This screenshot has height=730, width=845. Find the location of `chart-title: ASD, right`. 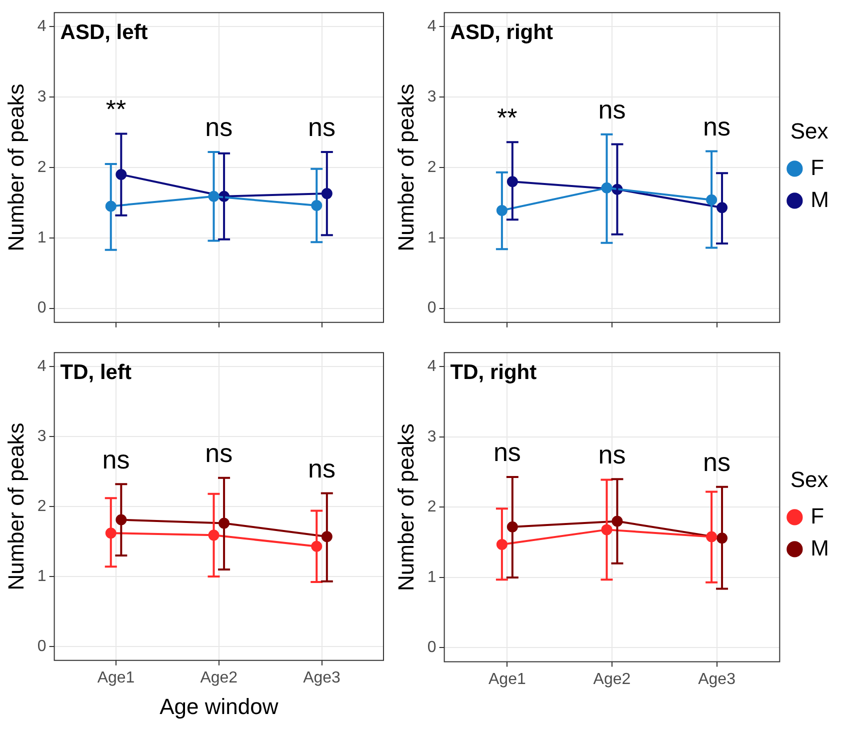

chart-title: ASD, right is located at coordinates (501, 32).